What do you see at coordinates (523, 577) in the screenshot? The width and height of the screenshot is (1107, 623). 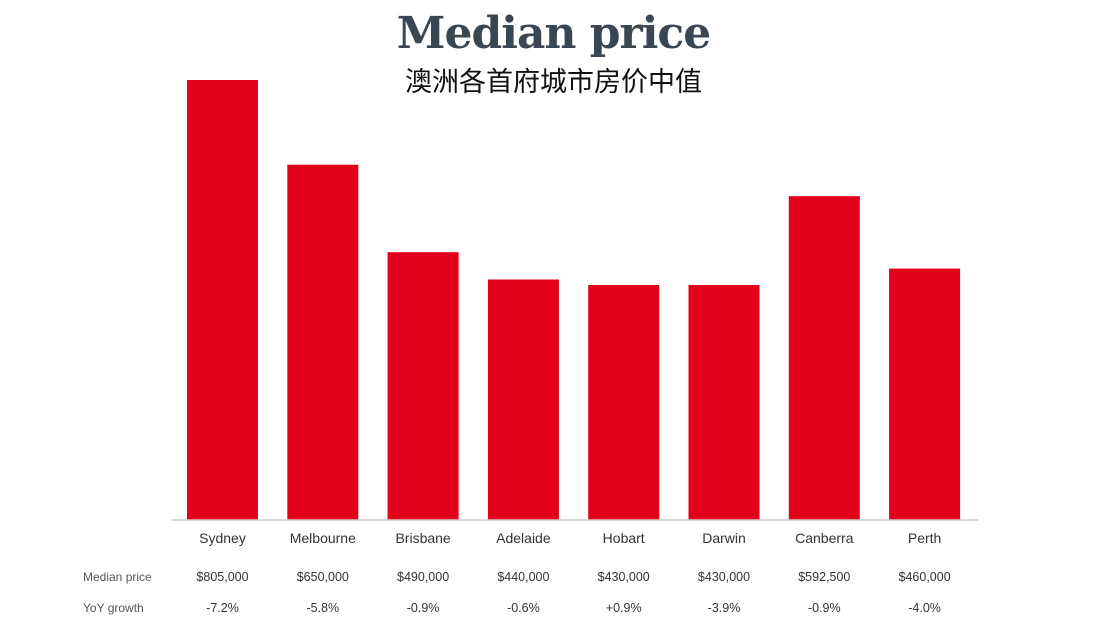 I see `median-price-value: $440,000` at bounding box center [523, 577].